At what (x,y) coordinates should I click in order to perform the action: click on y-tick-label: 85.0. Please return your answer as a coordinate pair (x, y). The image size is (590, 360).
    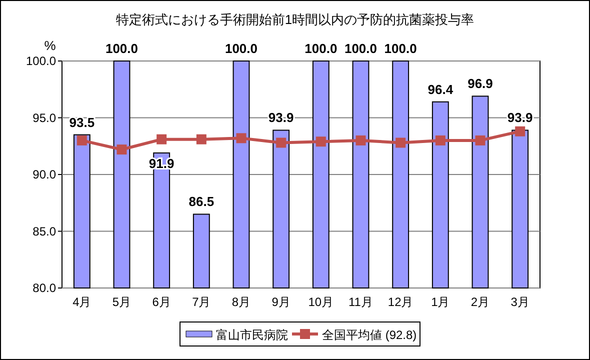
    Looking at the image, I should click on (44, 231).